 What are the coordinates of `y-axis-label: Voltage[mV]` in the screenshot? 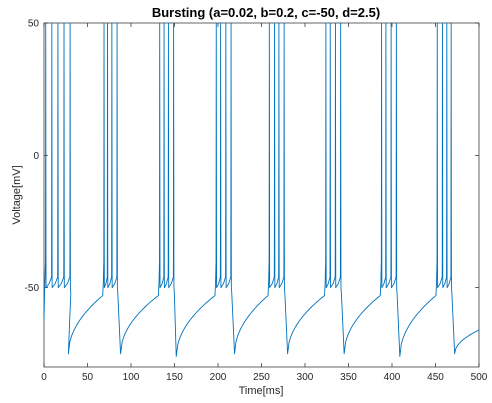 It's located at (17, 194).